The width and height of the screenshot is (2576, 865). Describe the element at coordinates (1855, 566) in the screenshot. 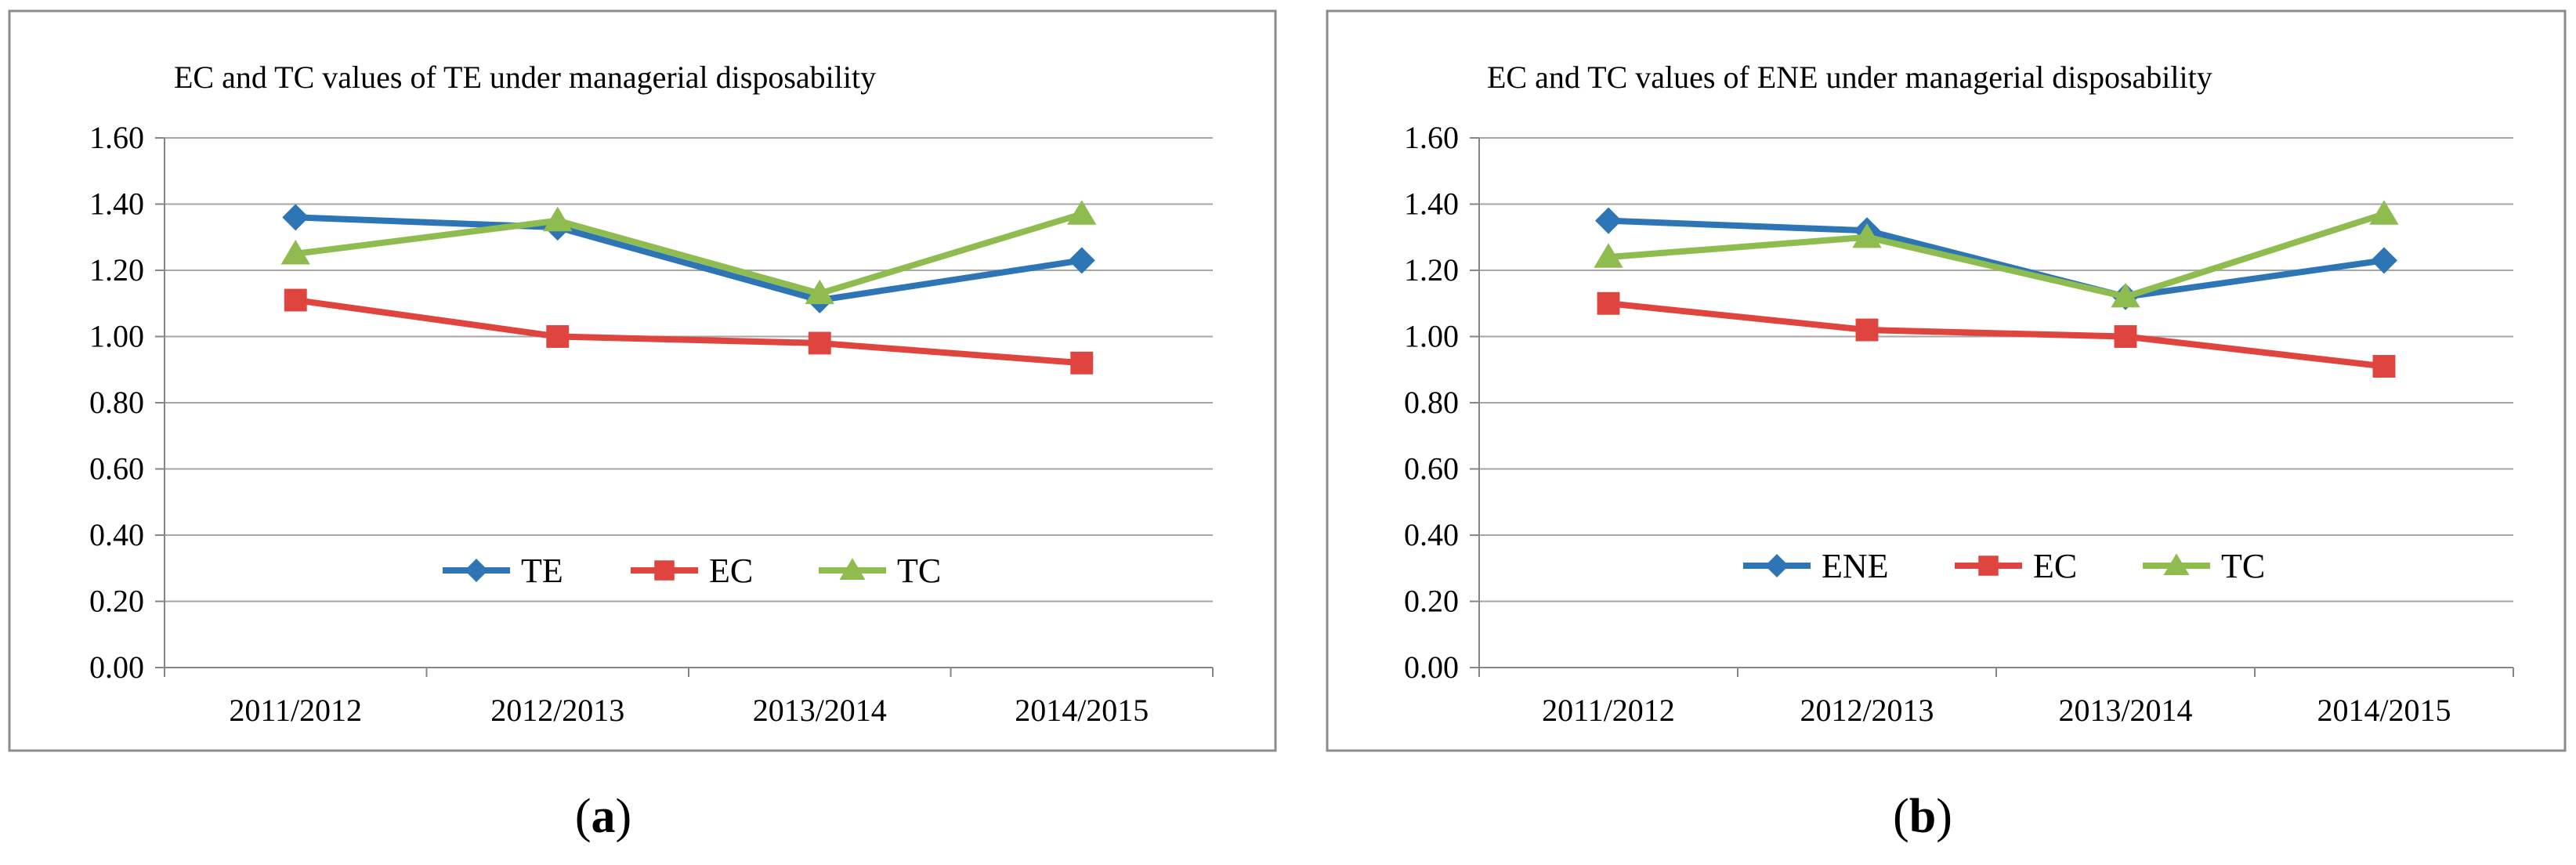

I see `legend-label: ENE` at that location.